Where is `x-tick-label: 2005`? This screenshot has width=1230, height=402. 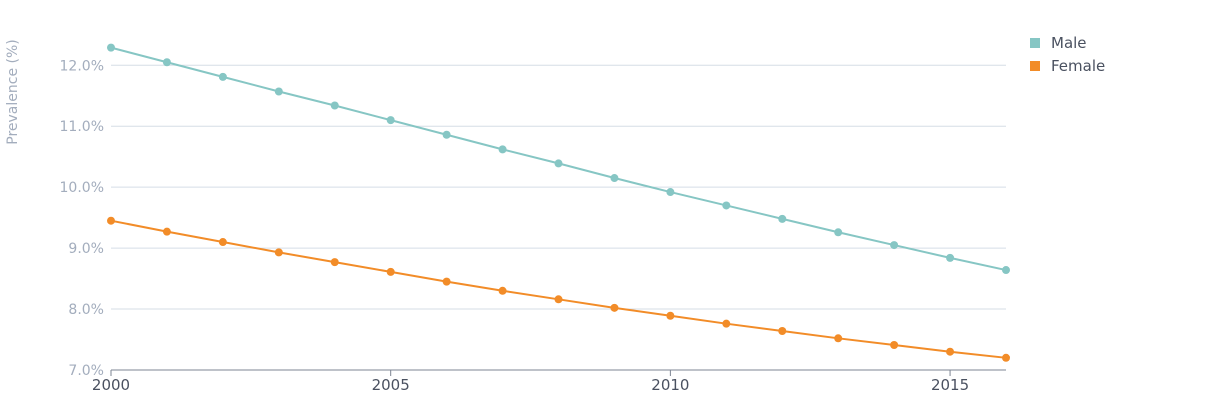 x-tick-label: 2005 is located at coordinates (391, 385).